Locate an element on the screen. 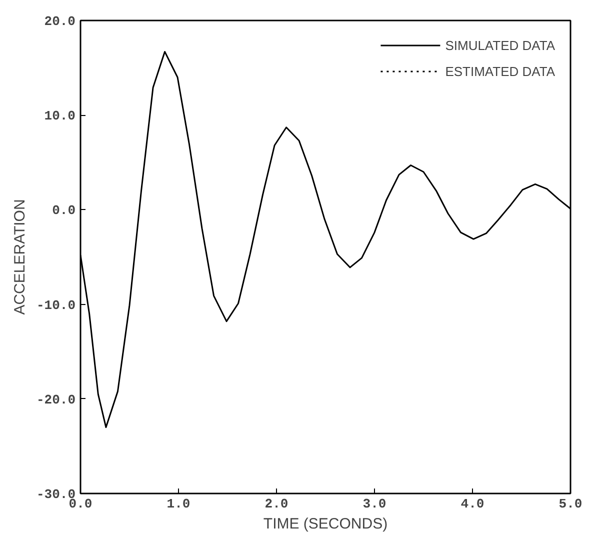 The width and height of the screenshot is (595, 541). legend-label: SIMULATED DATA is located at coordinates (500, 45).